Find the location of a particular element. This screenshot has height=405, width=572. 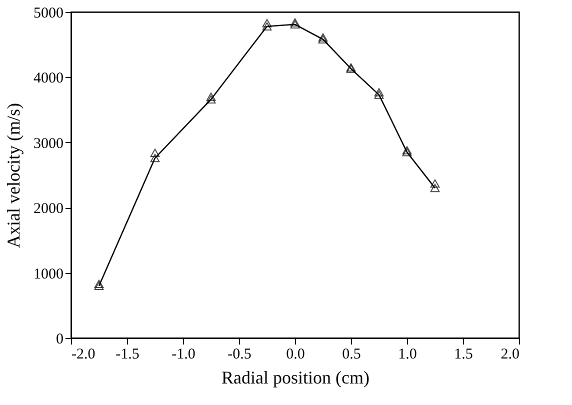

x-tick-label: -1.5 is located at coordinates (128, 354).